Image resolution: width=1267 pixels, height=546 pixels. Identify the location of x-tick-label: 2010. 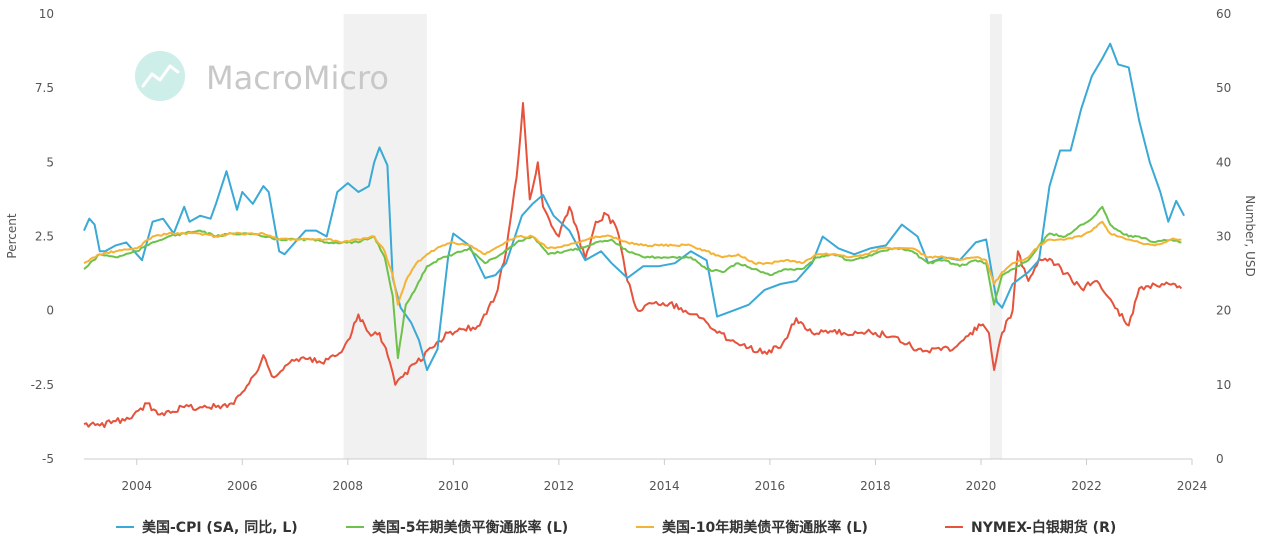
(453, 486).